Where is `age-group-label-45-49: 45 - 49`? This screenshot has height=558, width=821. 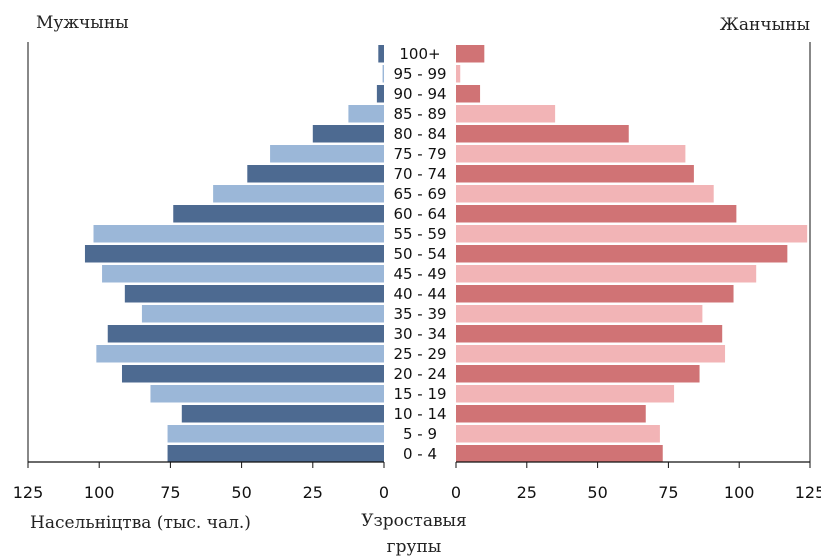
age-group-label-45-49: 45 - 49 is located at coordinates (419, 274).